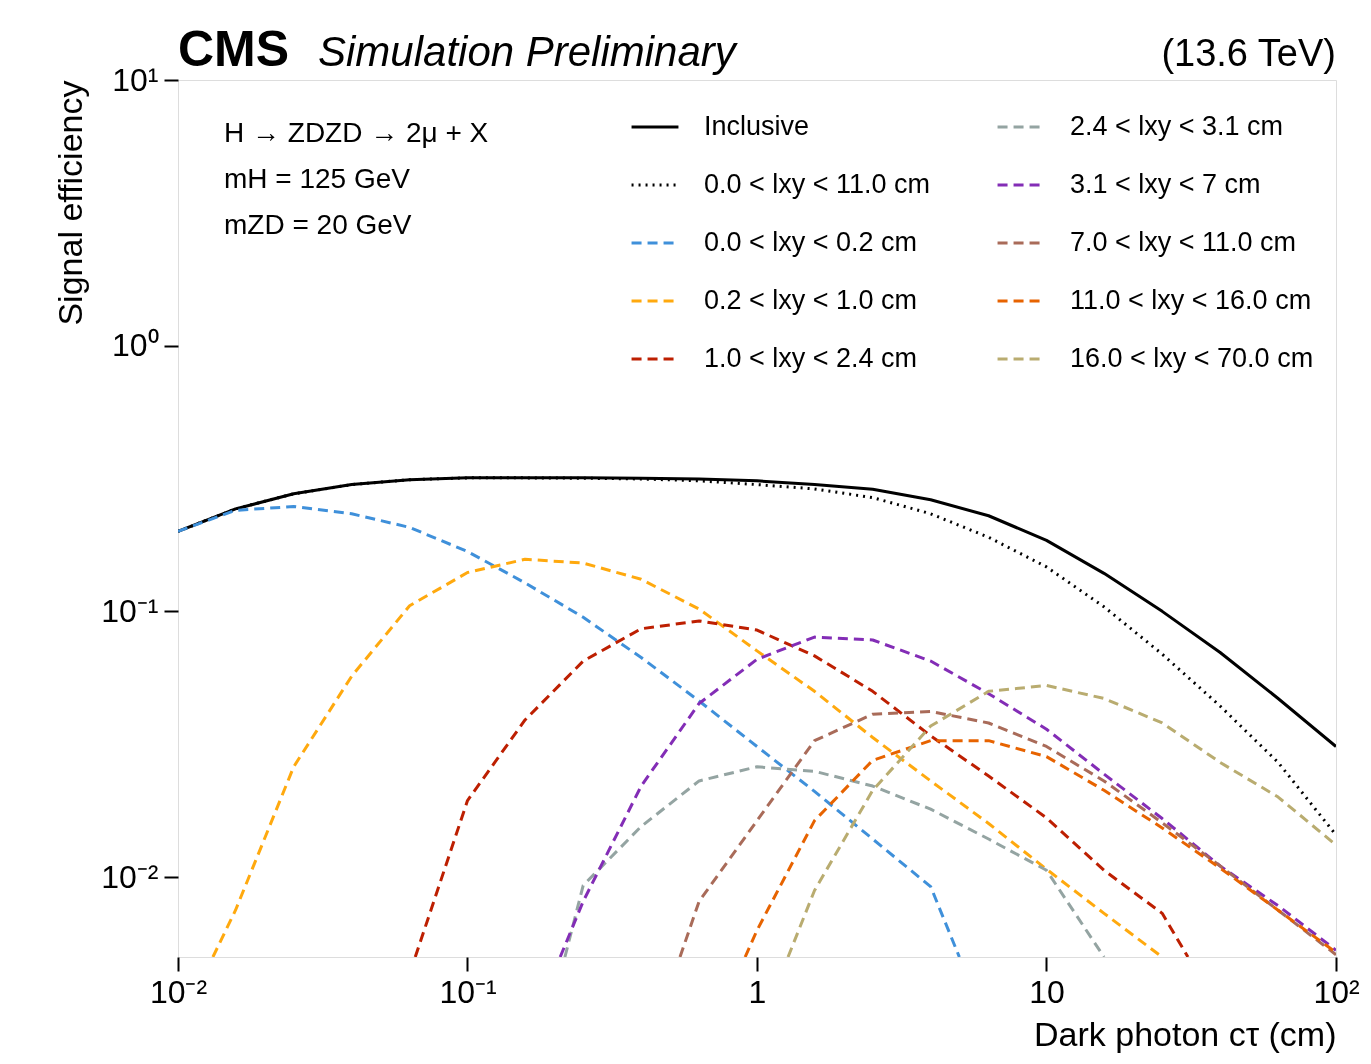 The width and height of the screenshot is (1371, 1064). What do you see at coordinates (130, 876) in the screenshot?
I see `y-tick-label: 10⁻²` at bounding box center [130, 876].